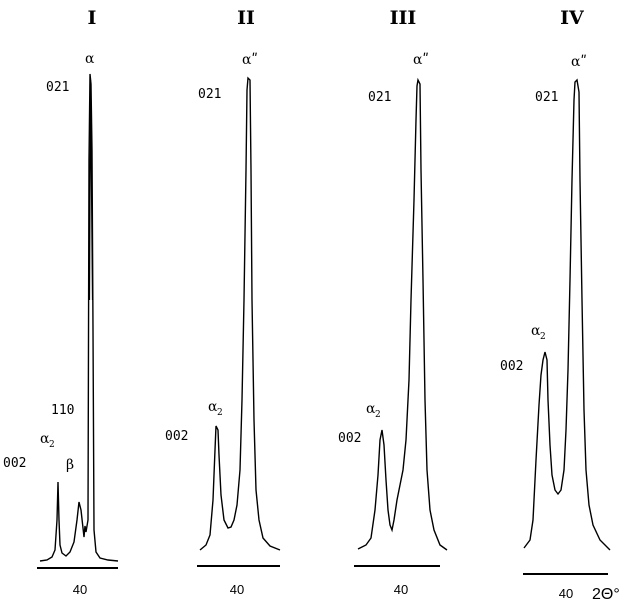  Describe the element at coordinates (70, 465) in the screenshot. I see `label-beta-I: β` at that location.